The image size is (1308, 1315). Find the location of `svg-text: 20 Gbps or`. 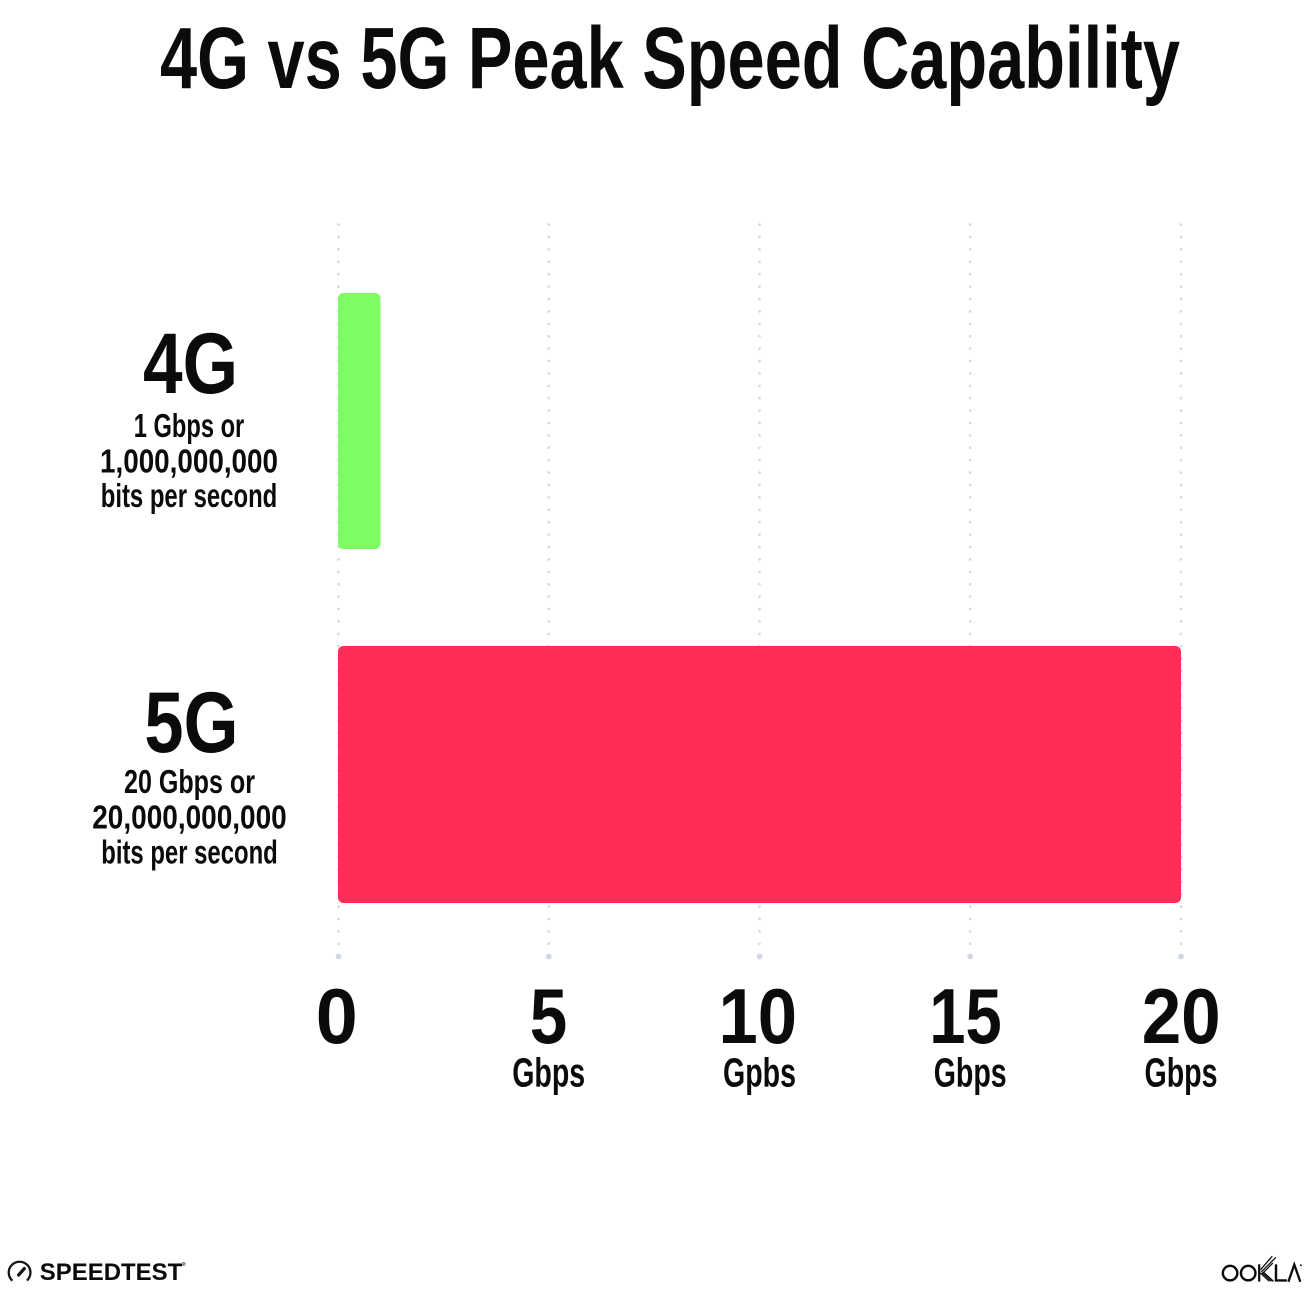

svg-text: 20 Gbps or is located at coordinates (189, 782).